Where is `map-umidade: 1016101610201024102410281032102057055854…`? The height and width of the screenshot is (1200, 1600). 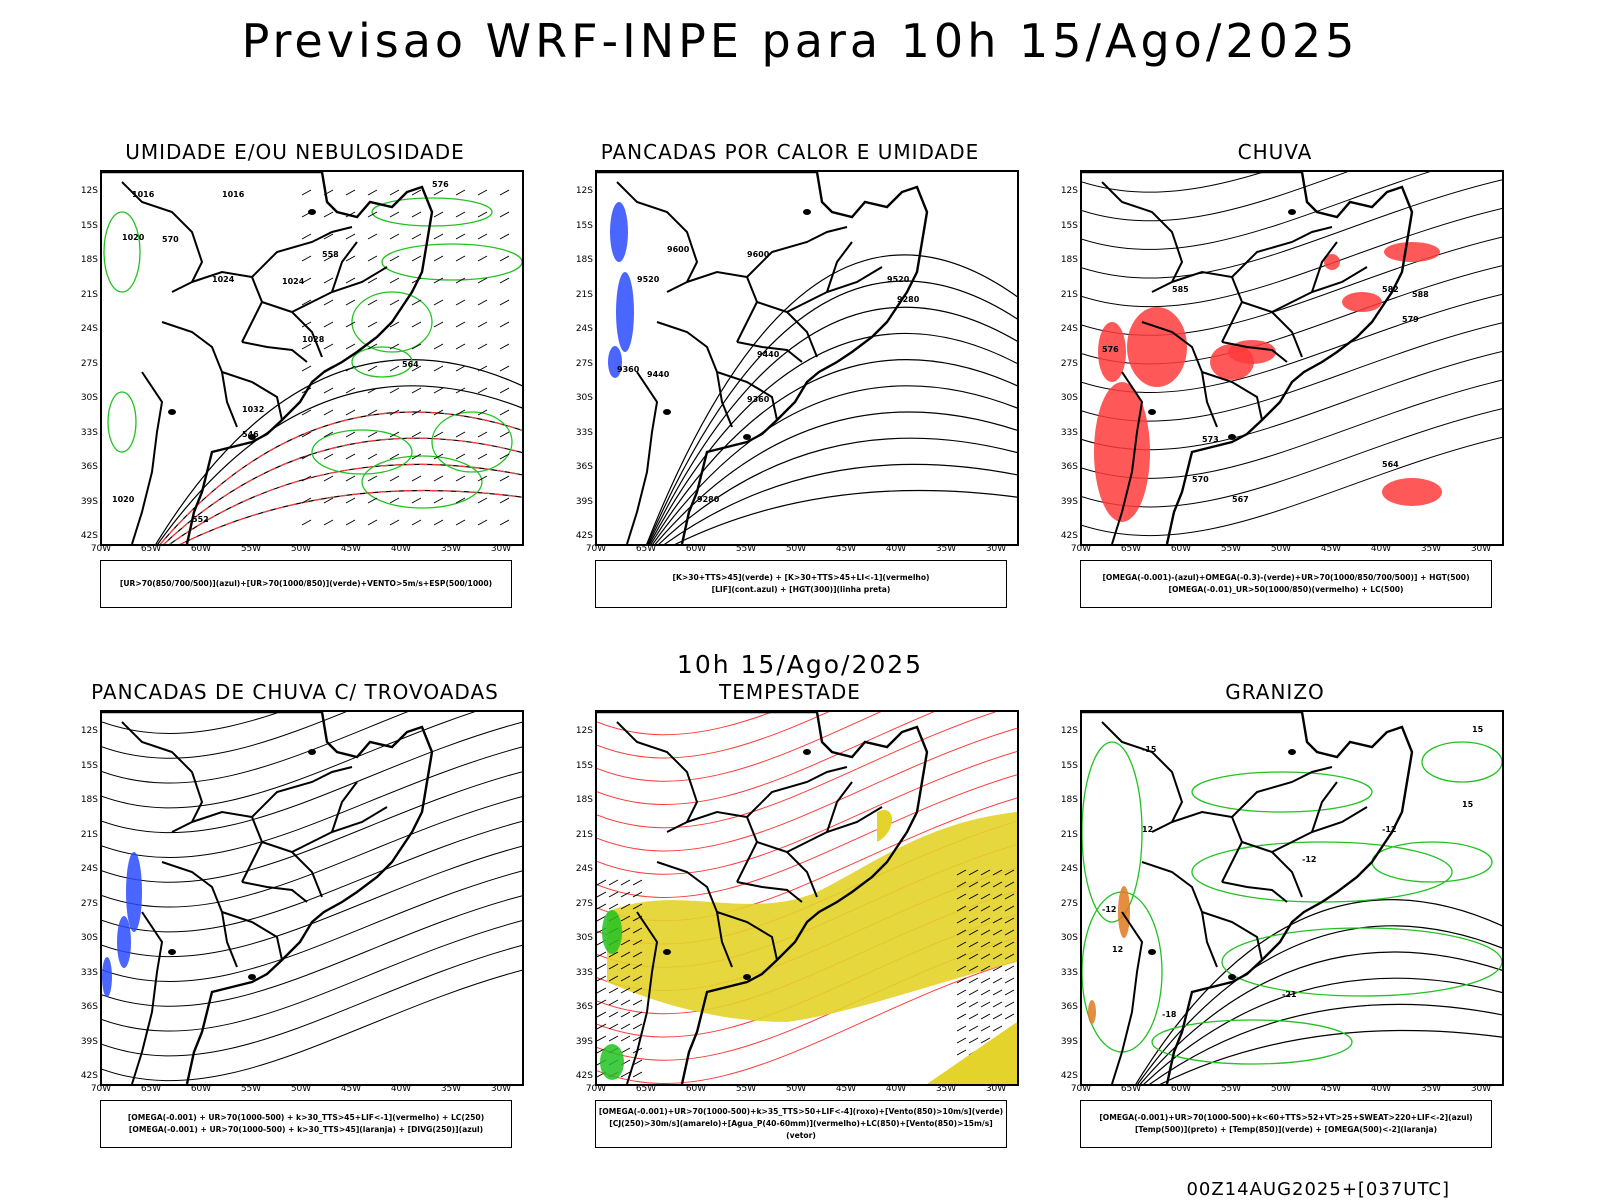
map-umidade: 1016101610201024102410281032102057055854… is located at coordinates (312, 358).